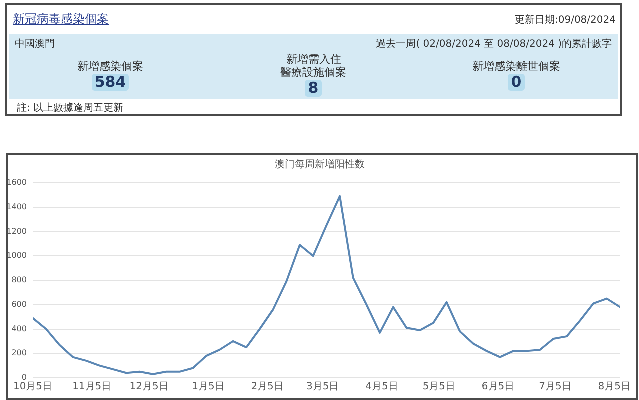 The height and width of the screenshot is (400, 639). Describe the element at coordinates (555, 387) in the screenshot. I see `x-tick-label: 7月5日` at that location.